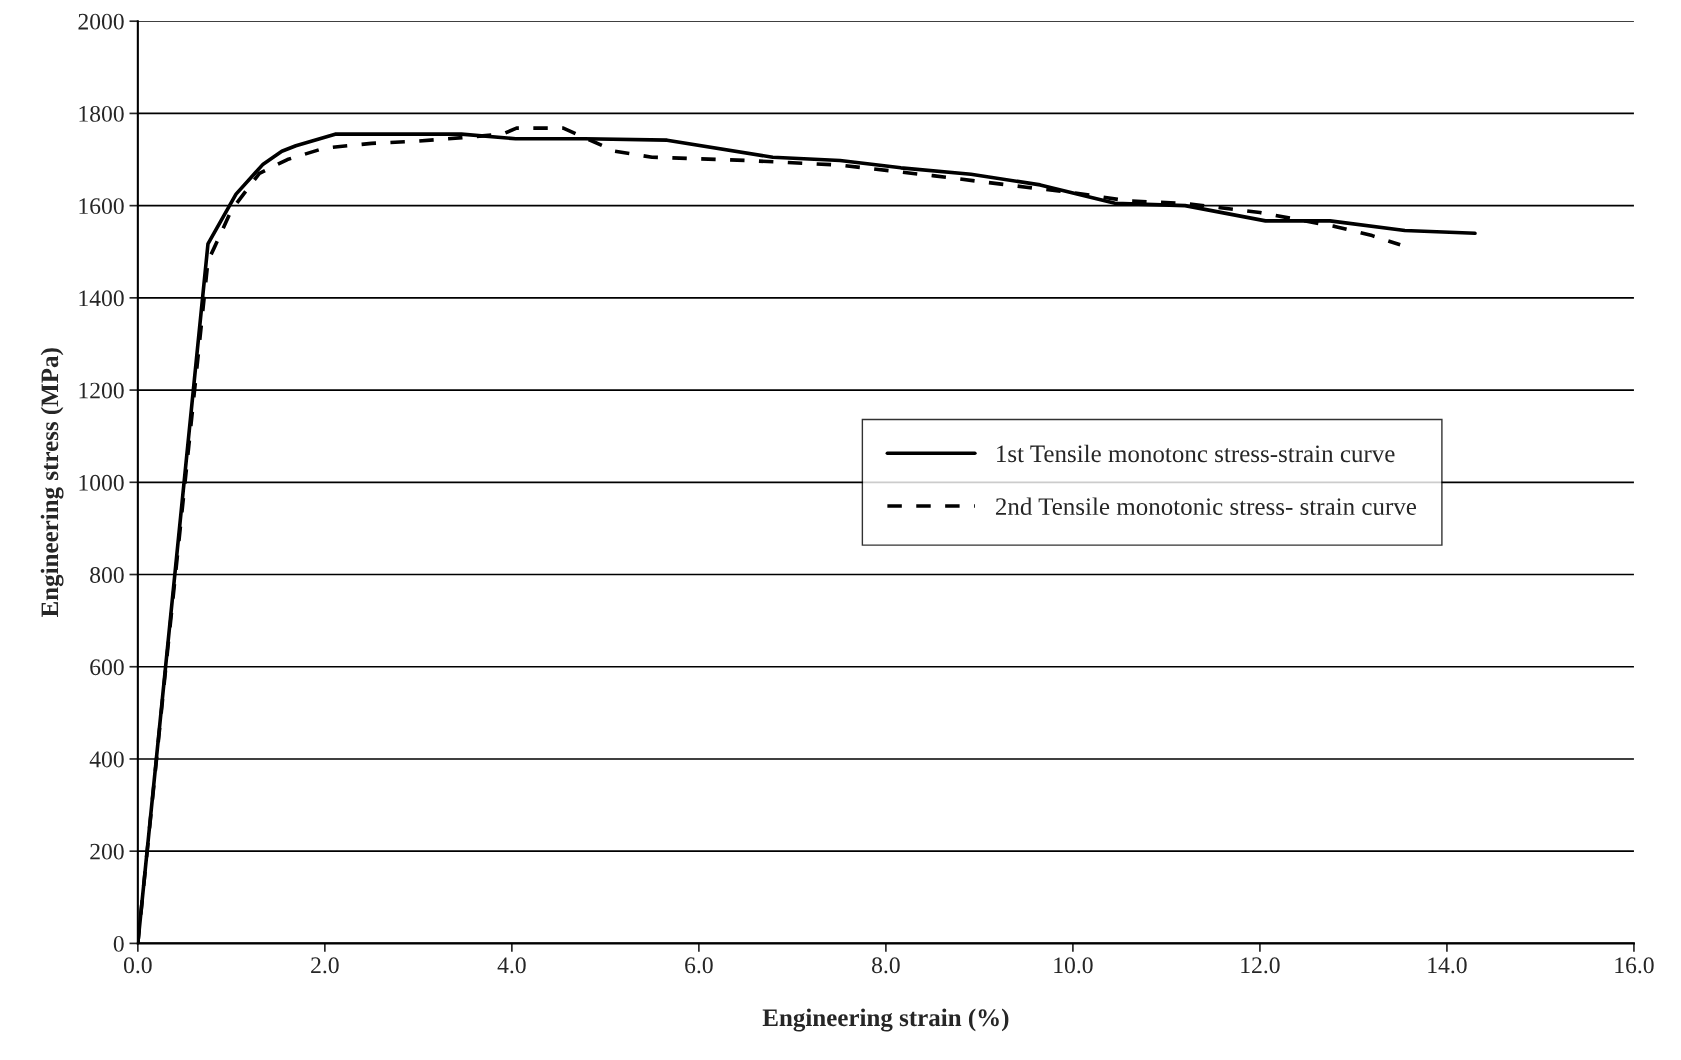 The width and height of the screenshot is (1681, 1060). What do you see at coordinates (101, 390) in the screenshot?
I see `y-tick-label: 1200` at bounding box center [101, 390].